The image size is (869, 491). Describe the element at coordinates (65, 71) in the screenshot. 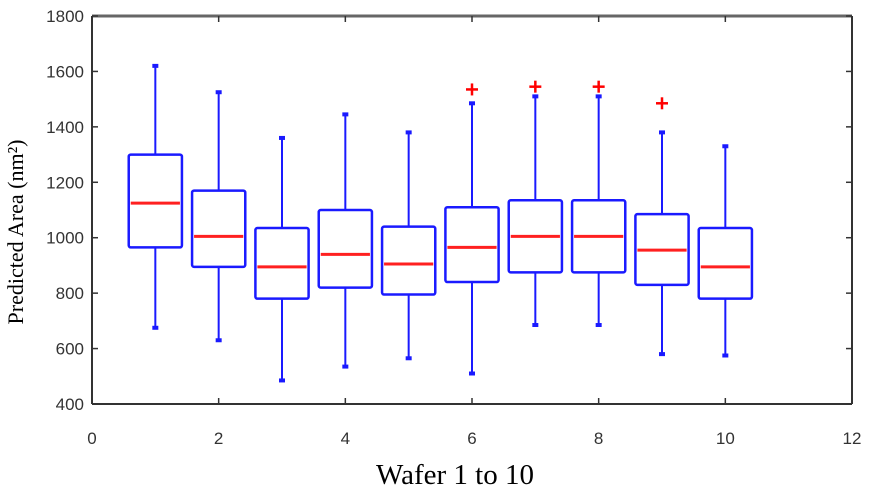

I see `y-tick-label: 1600` at that location.